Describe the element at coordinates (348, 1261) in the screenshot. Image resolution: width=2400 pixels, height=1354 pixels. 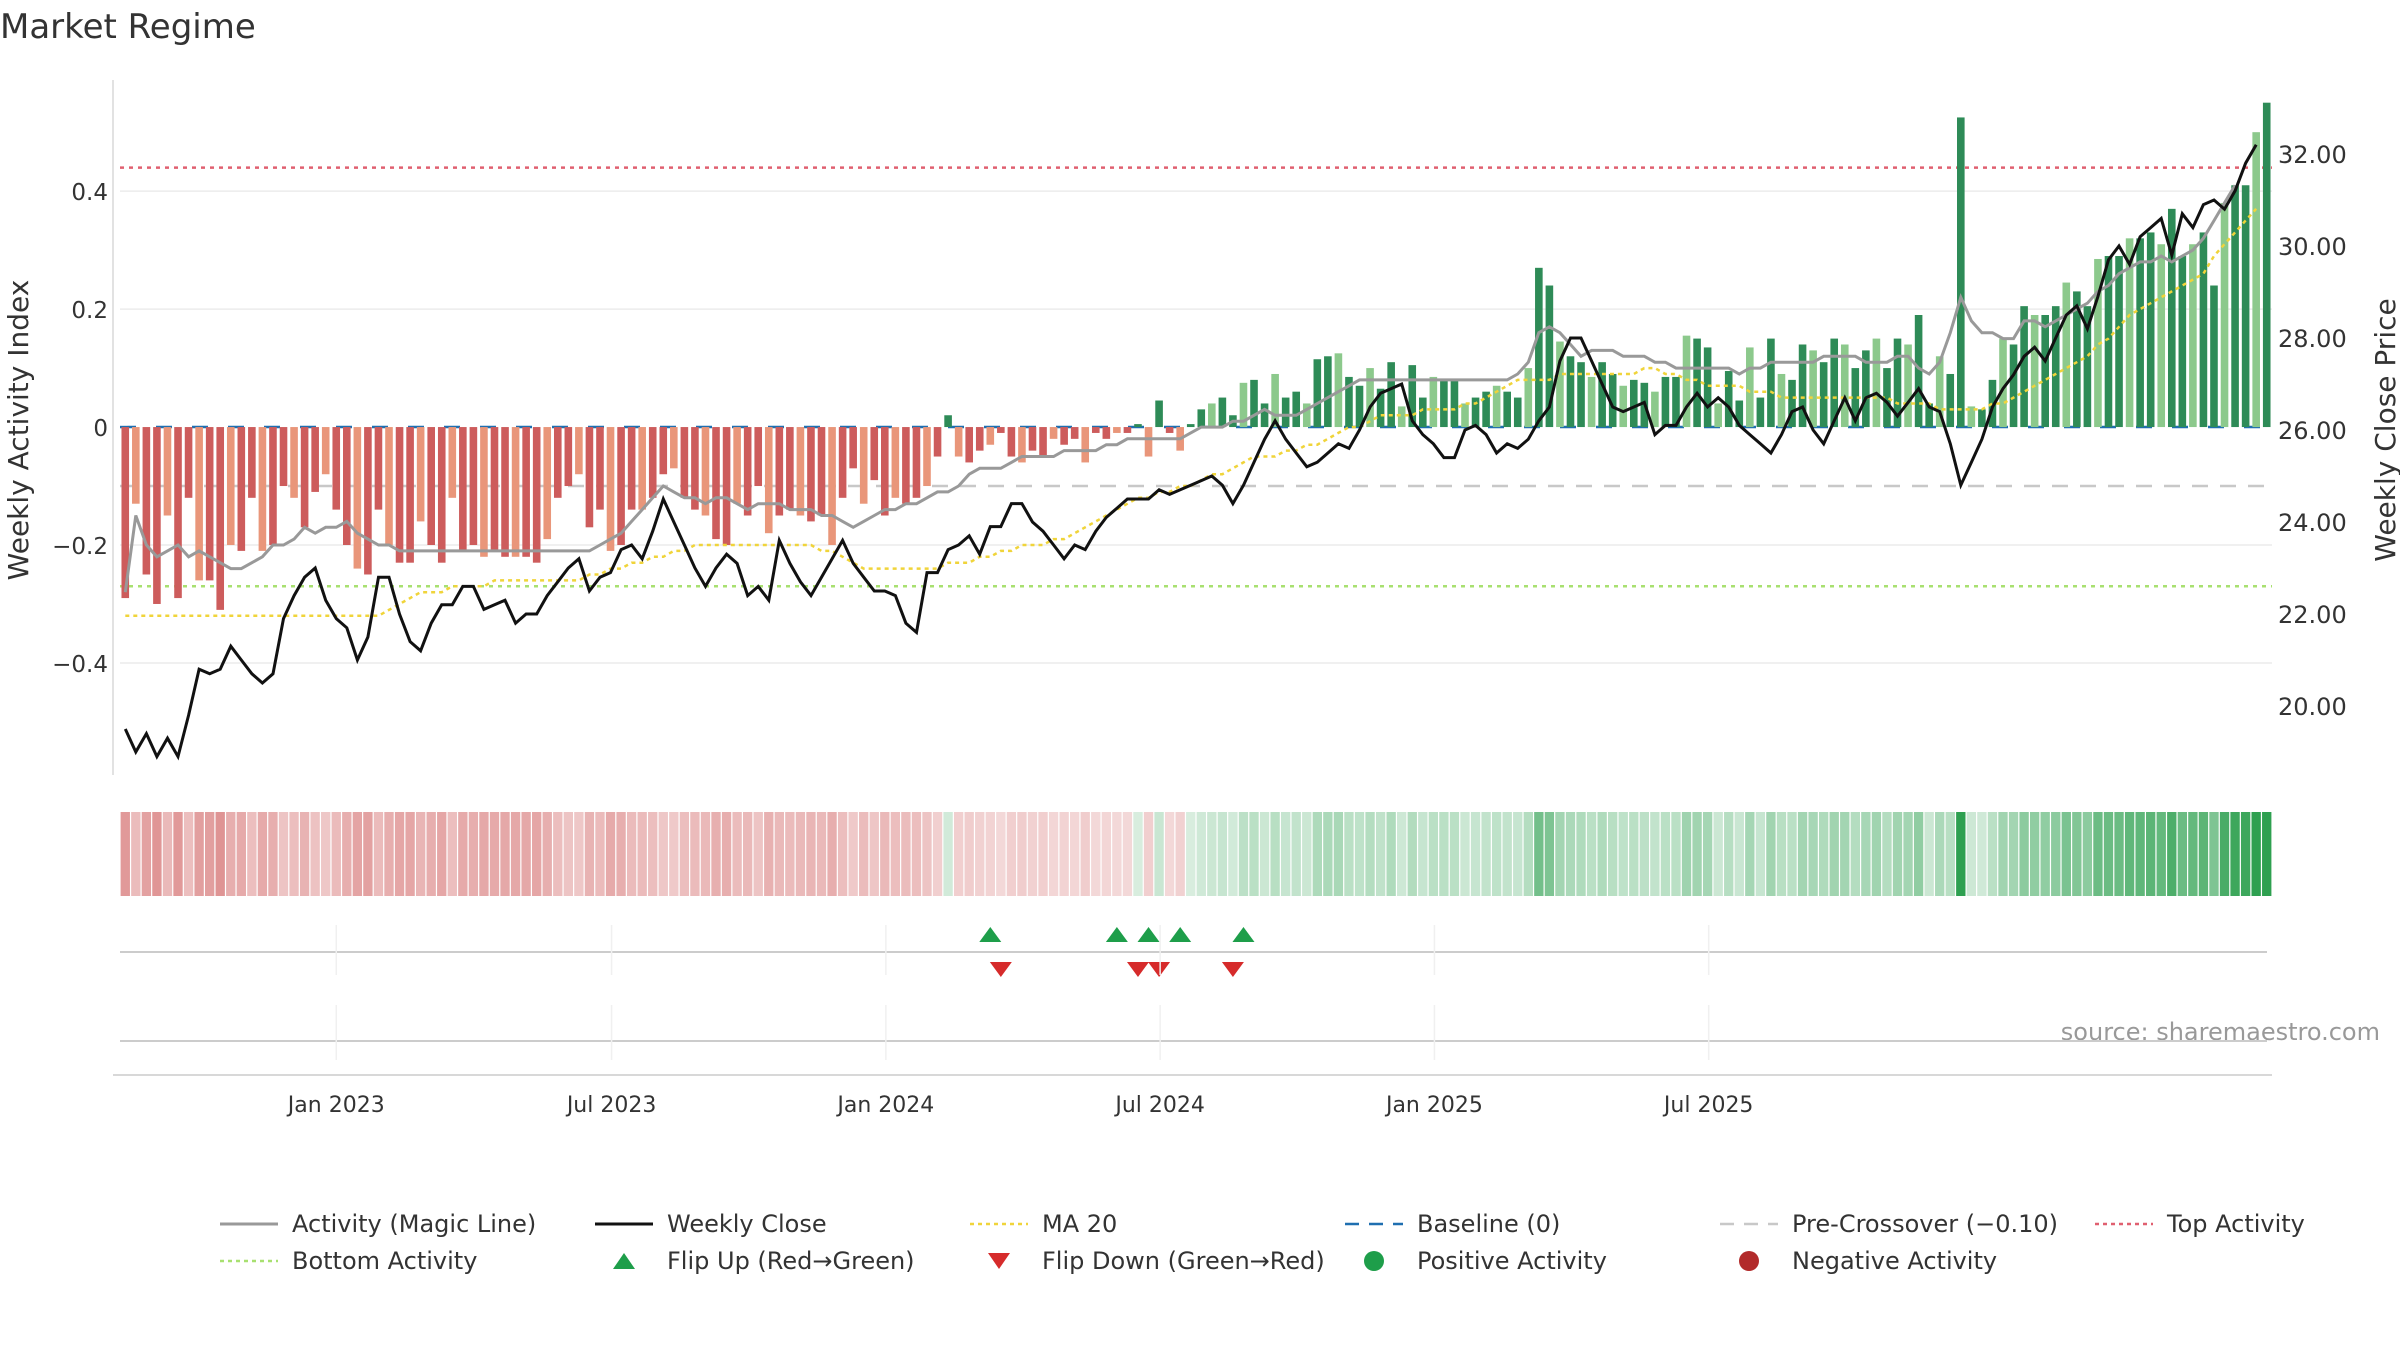
I see `legend-item: Bottom Activity` at that location.